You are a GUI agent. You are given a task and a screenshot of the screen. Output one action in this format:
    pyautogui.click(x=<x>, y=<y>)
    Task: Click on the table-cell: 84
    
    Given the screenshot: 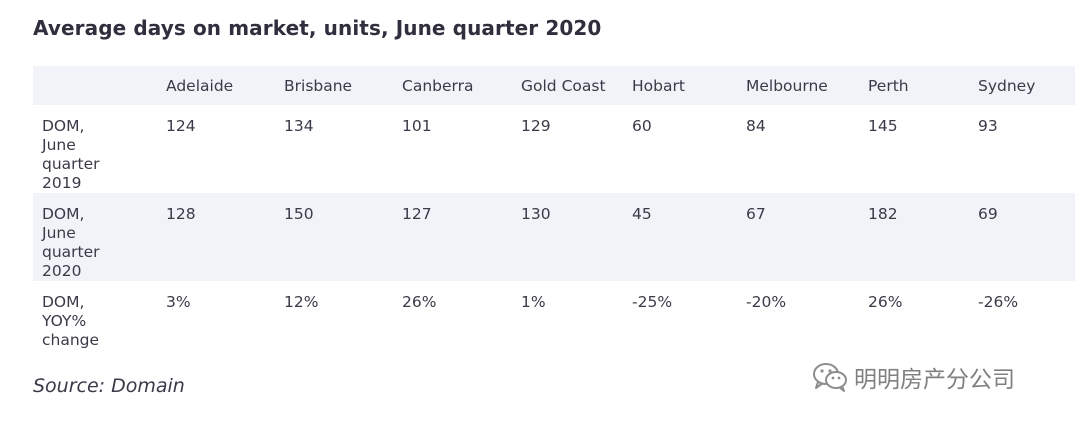 What is the action you would take?
    pyautogui.click(x=756, y=126)
    